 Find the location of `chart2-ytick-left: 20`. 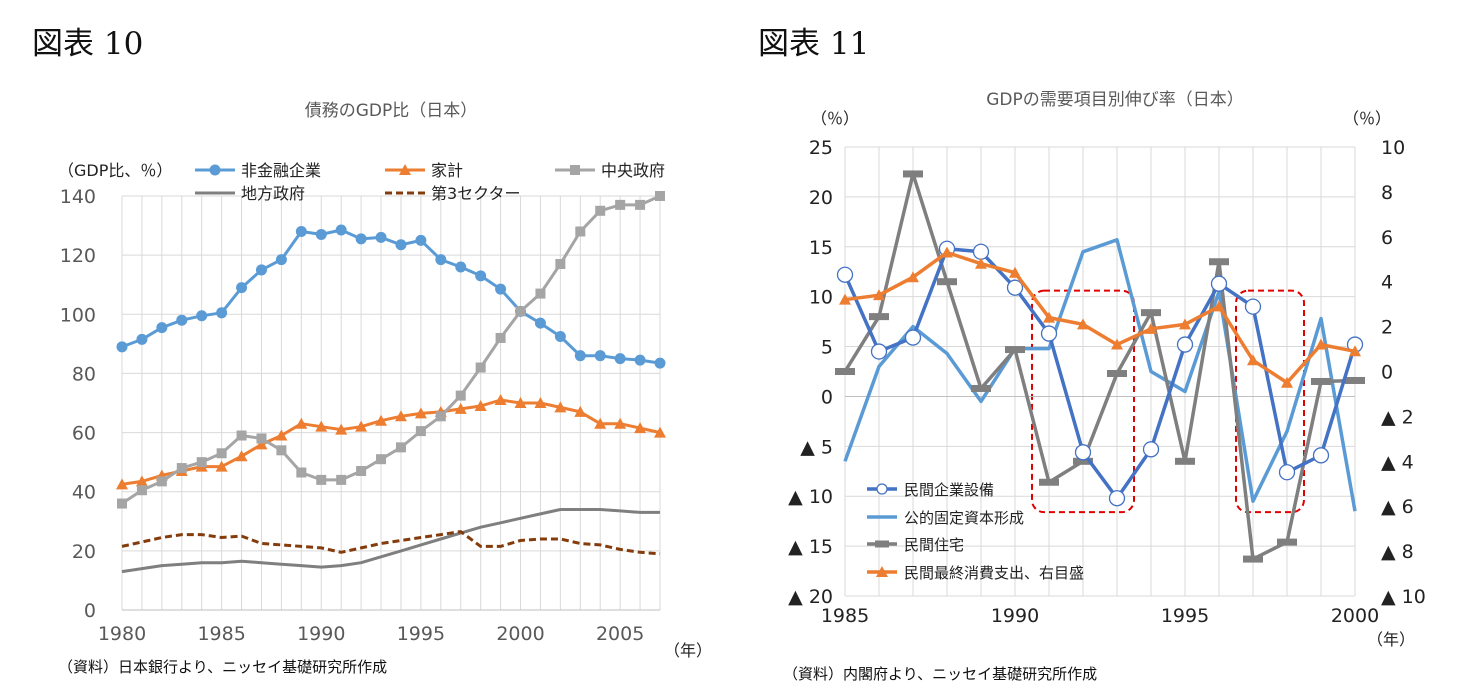

chart2-ytick-left: 20 is located at coordinates (821, 198).